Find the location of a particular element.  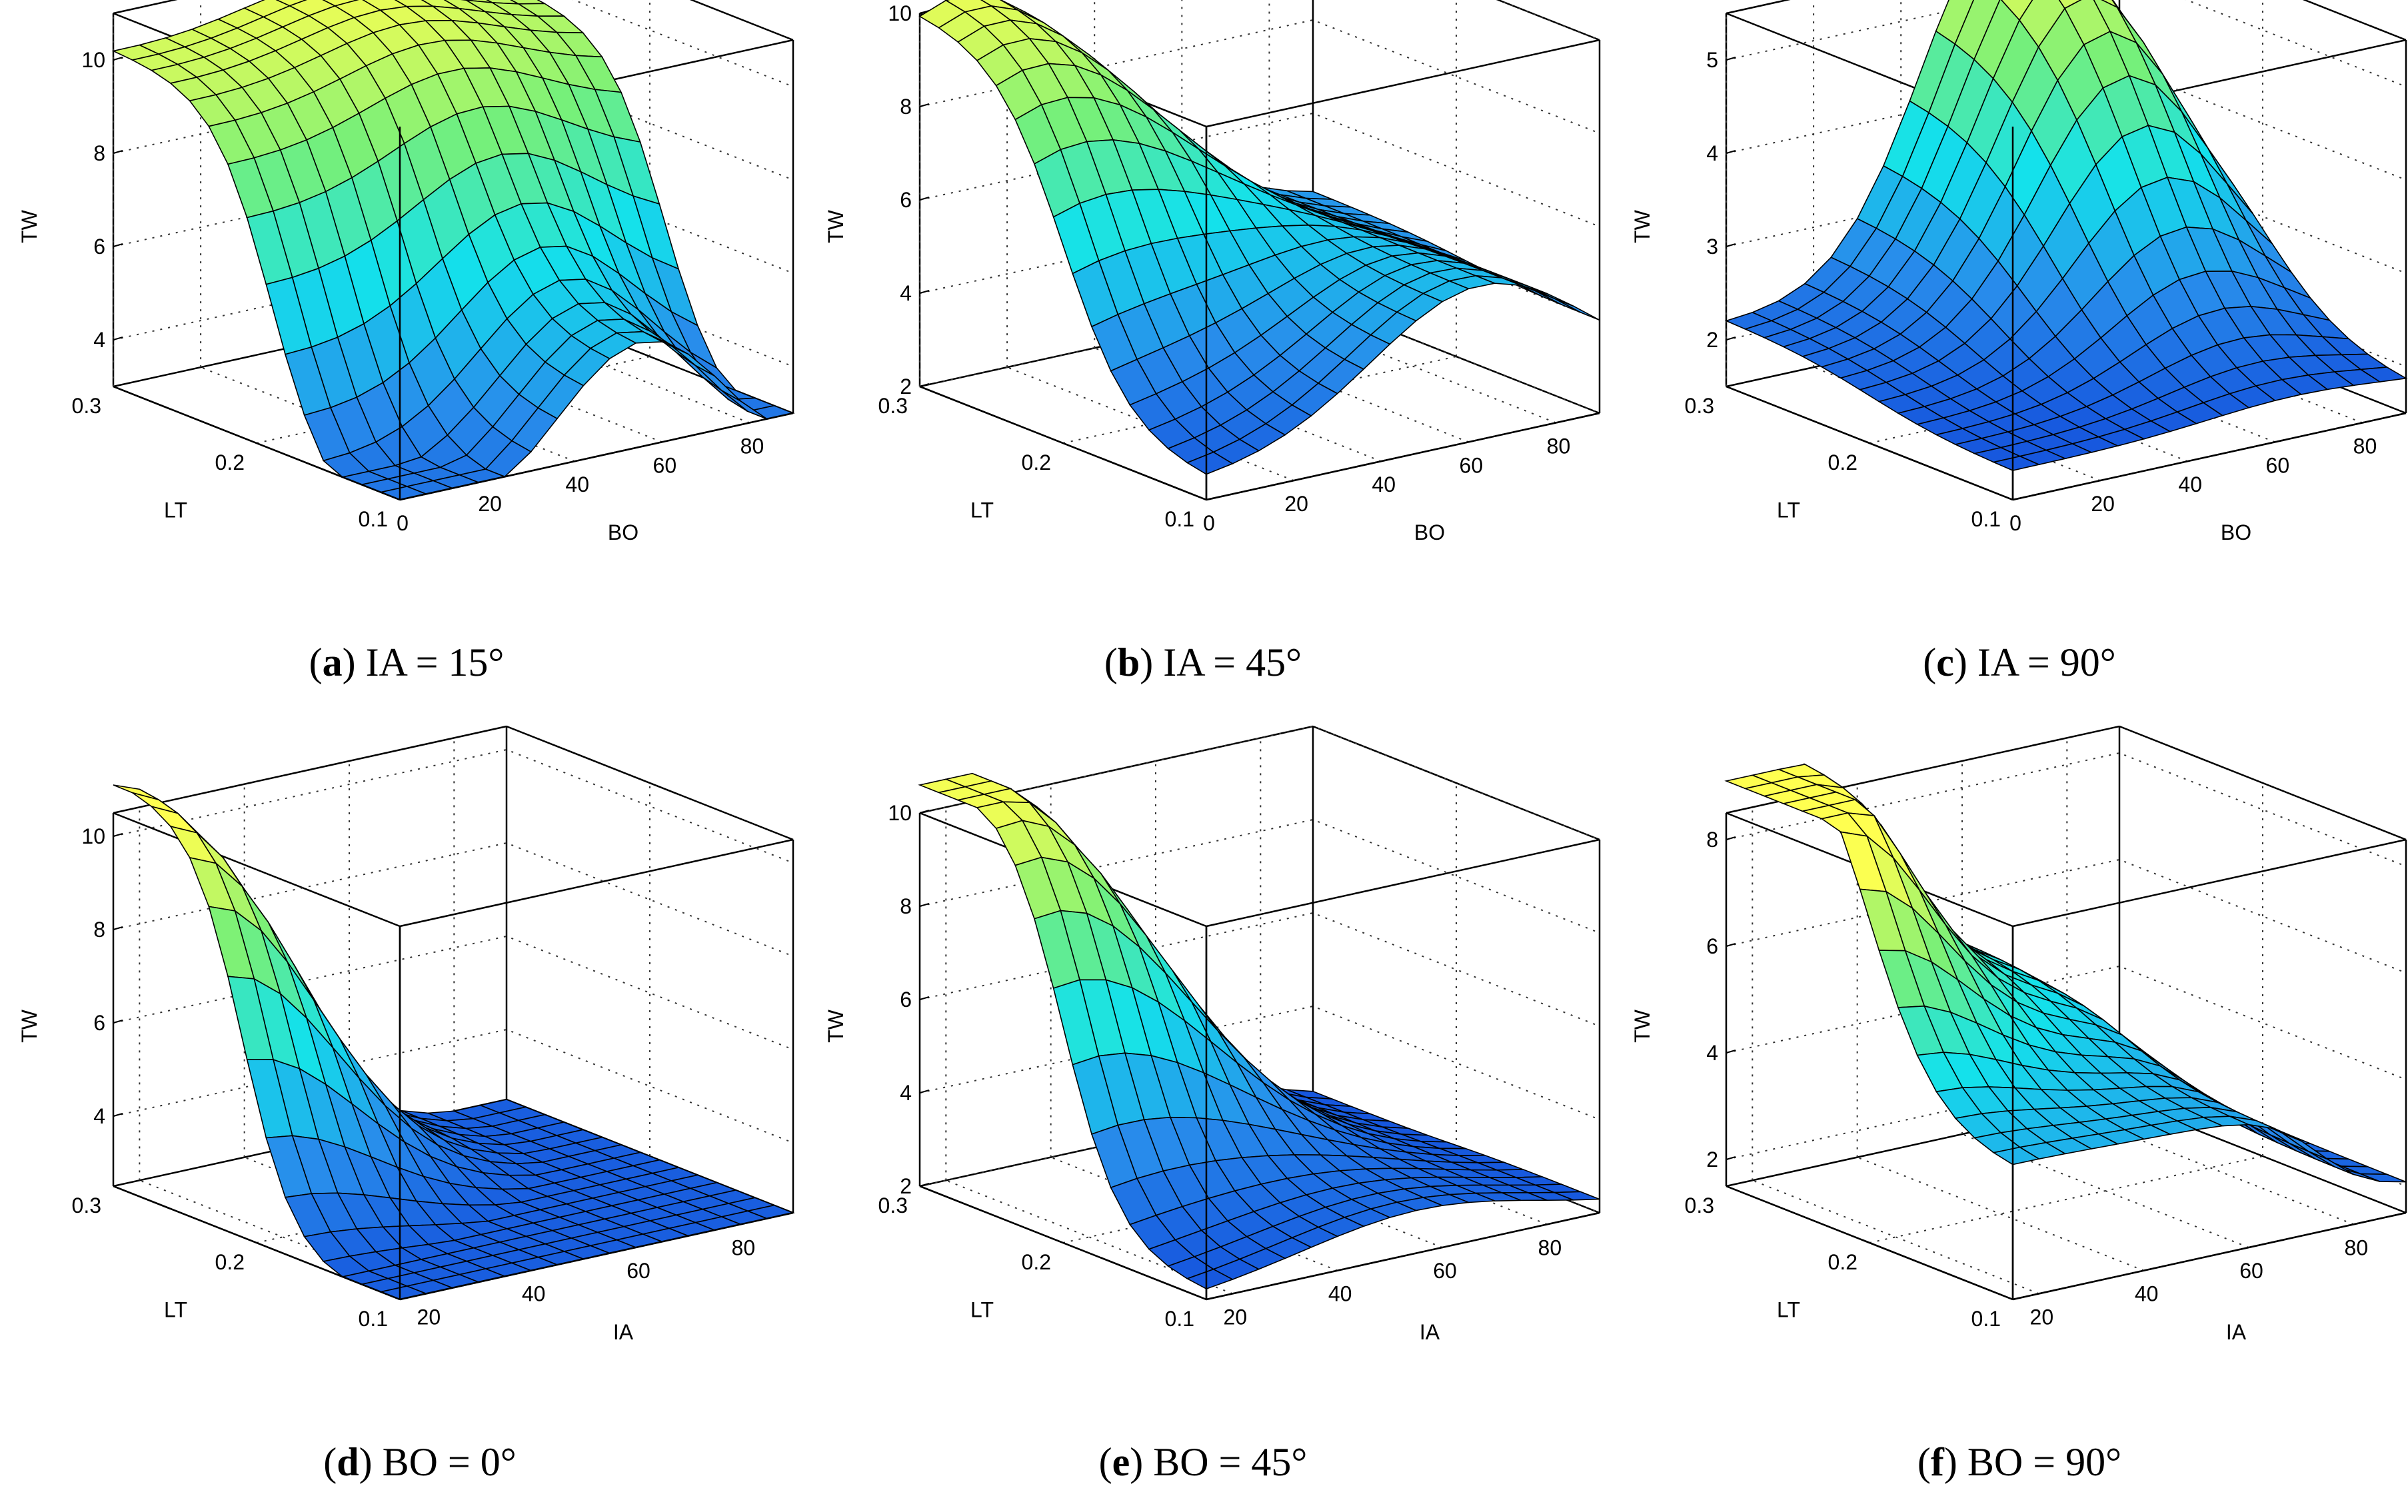

surface-e is located at coordinates (1259, 1030).